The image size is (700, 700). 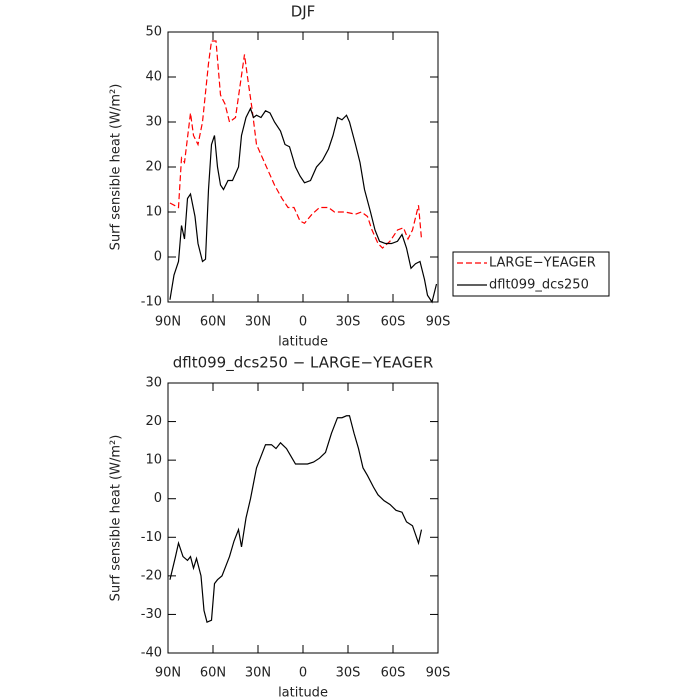 What do you see at coordinates (531, 274) in the screenshot?
I see `legend-box` at bounding box center [531, 274].